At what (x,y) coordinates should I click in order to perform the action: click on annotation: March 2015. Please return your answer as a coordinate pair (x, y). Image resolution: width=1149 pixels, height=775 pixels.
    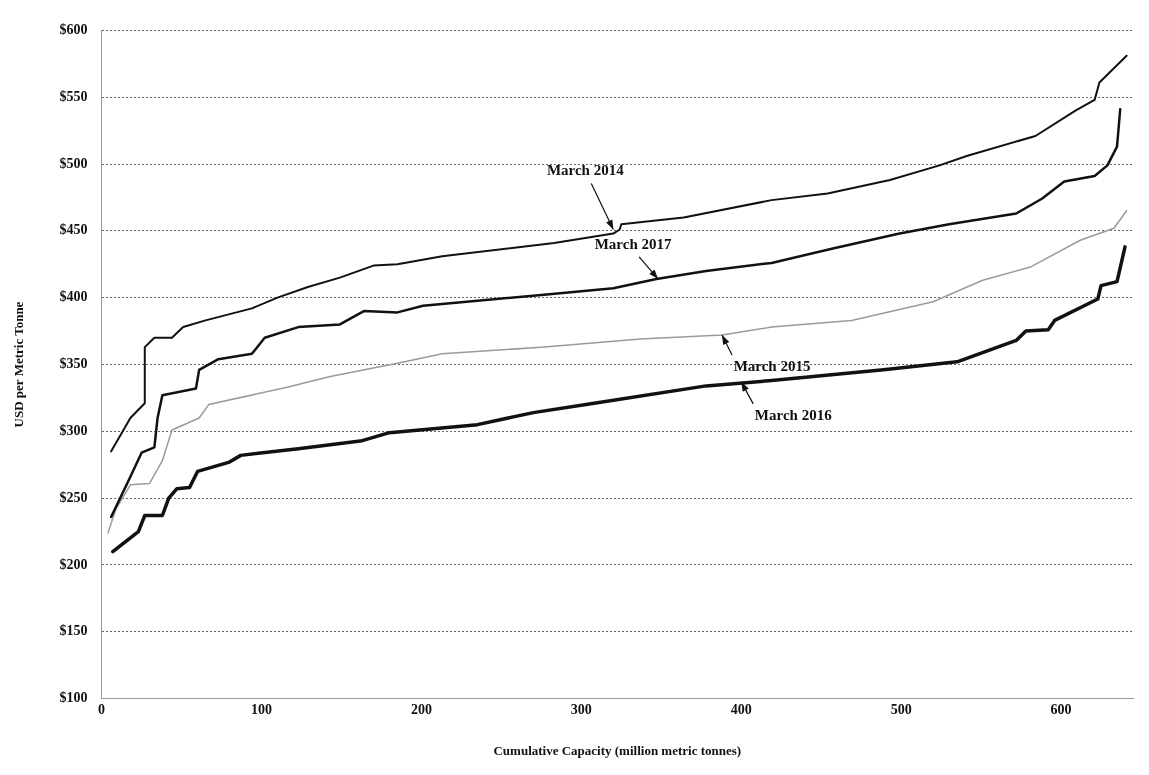
    Looking at the image, I should click on (772, 365).